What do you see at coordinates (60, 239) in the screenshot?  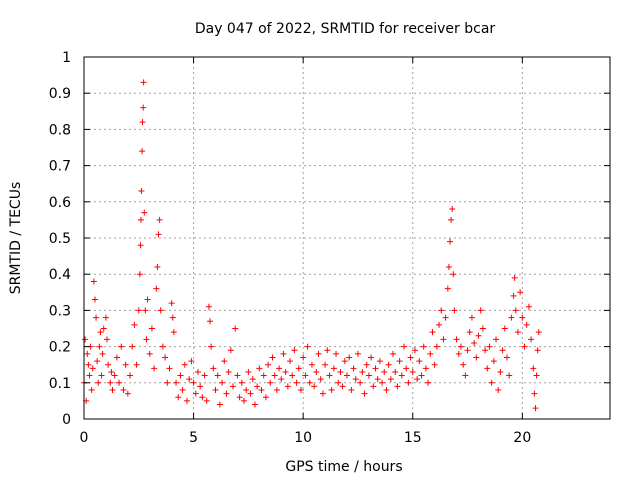 I see `y-tick-label: 0.5` at bounding box center [60, 239].